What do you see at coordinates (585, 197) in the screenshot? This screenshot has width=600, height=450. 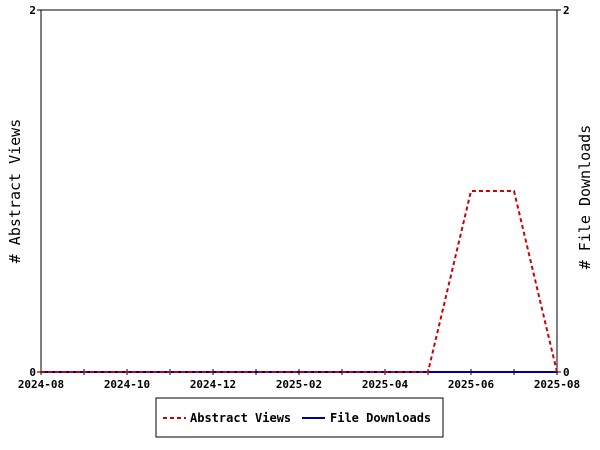 I see `right-axis-title: # File Downloads` at bounding box center [585, 197].